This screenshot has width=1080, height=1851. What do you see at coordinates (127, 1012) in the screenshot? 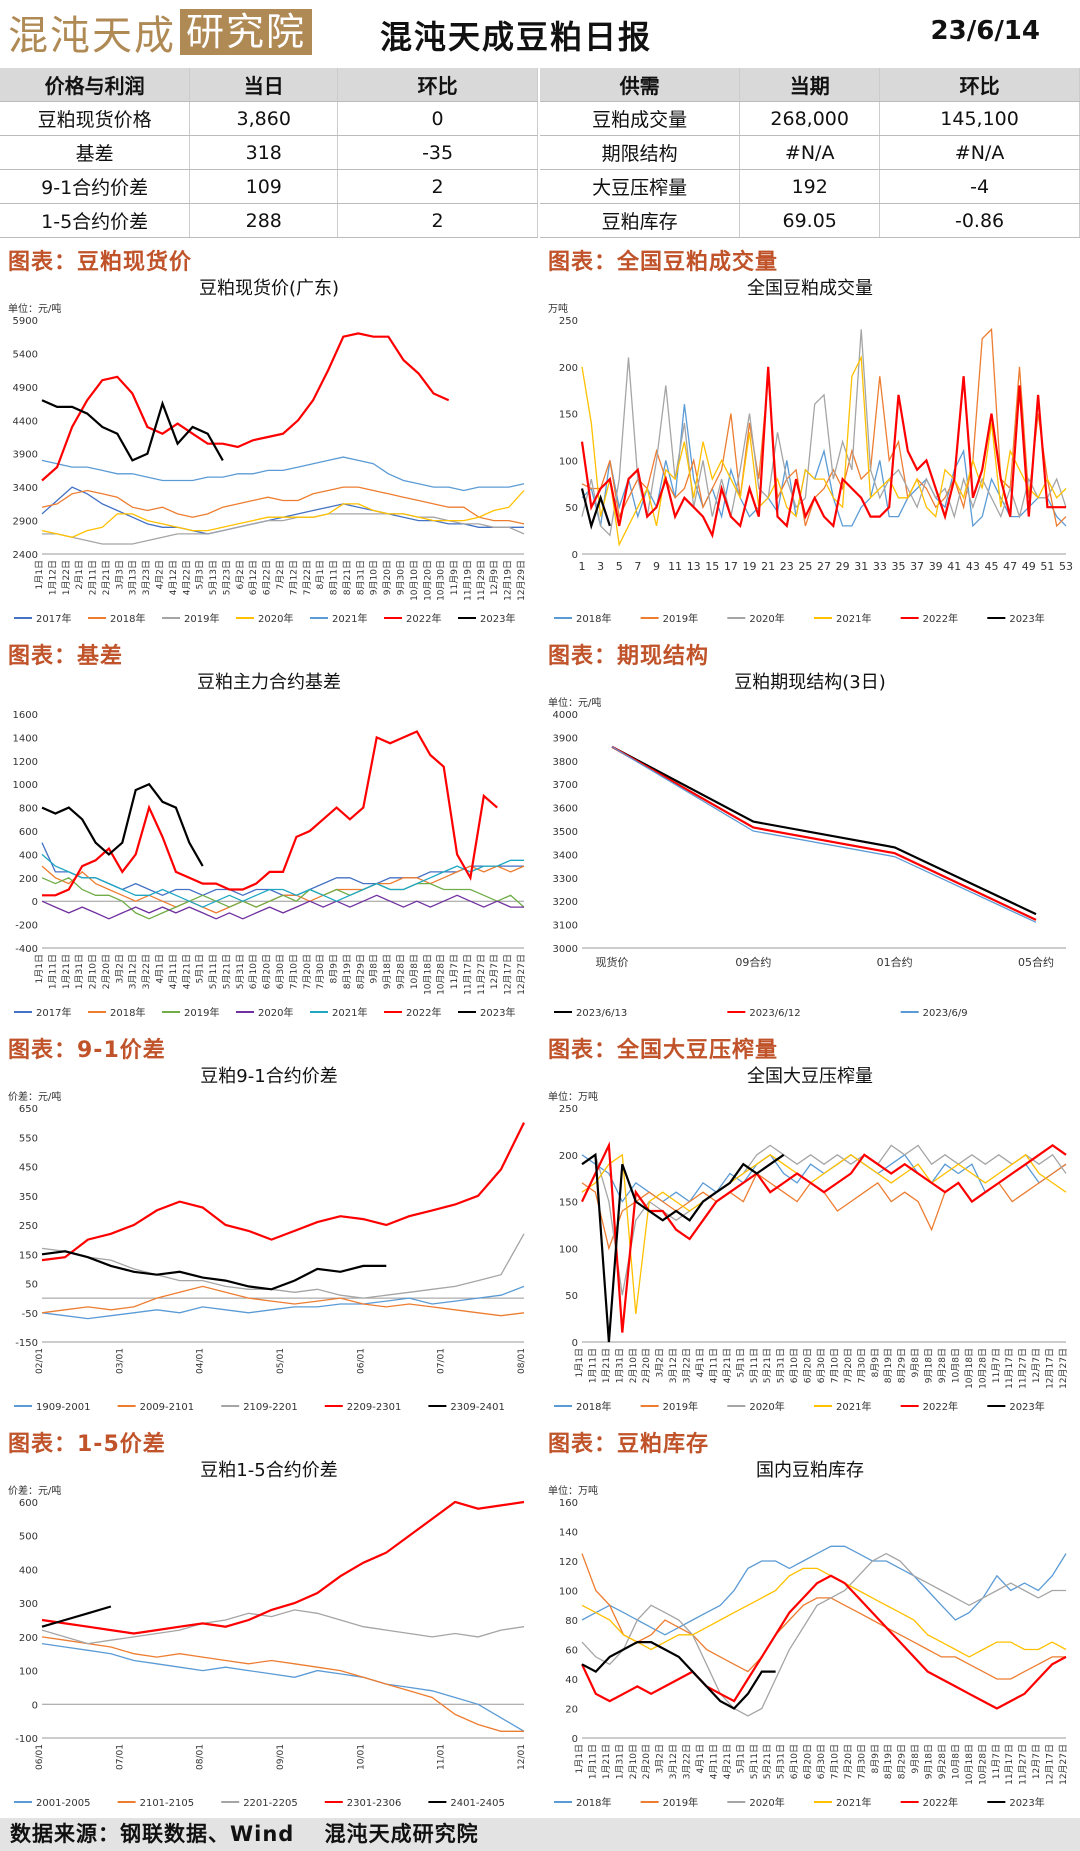
I see `legend-label: 2018年` at bounding box center [127, 1012].